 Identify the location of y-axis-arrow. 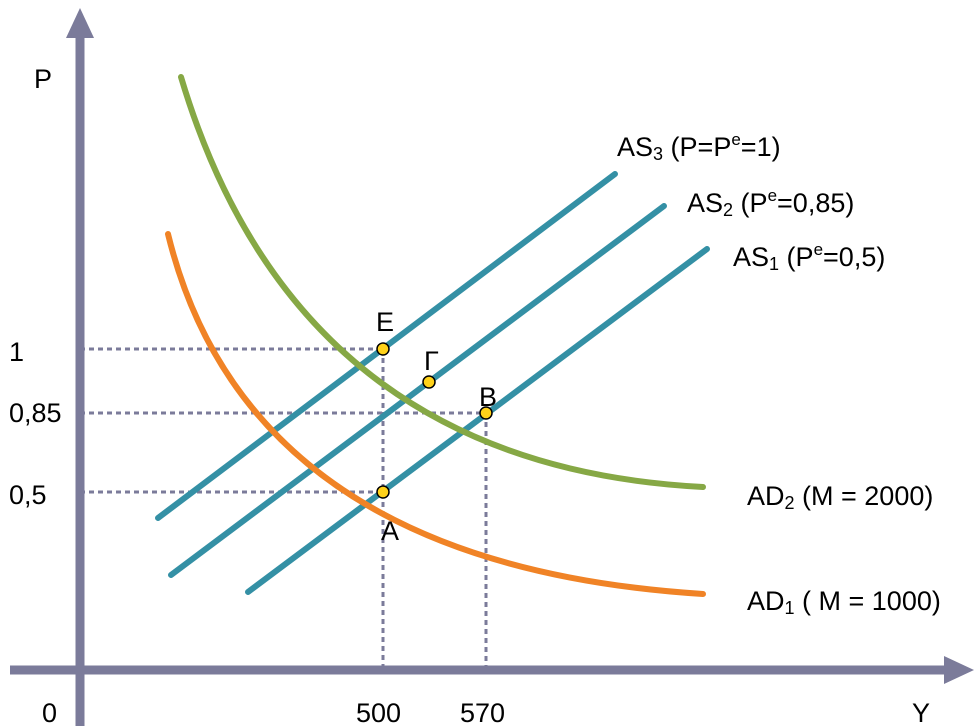
(80, 23).